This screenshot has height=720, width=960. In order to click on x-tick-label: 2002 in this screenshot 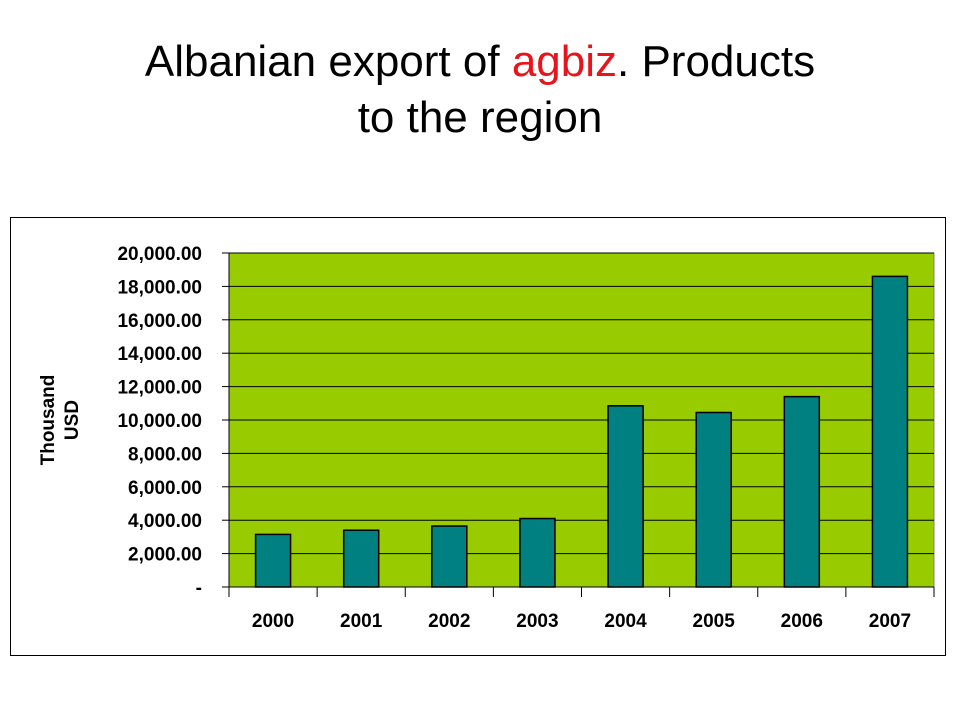, I will do `click(449, 621)`.